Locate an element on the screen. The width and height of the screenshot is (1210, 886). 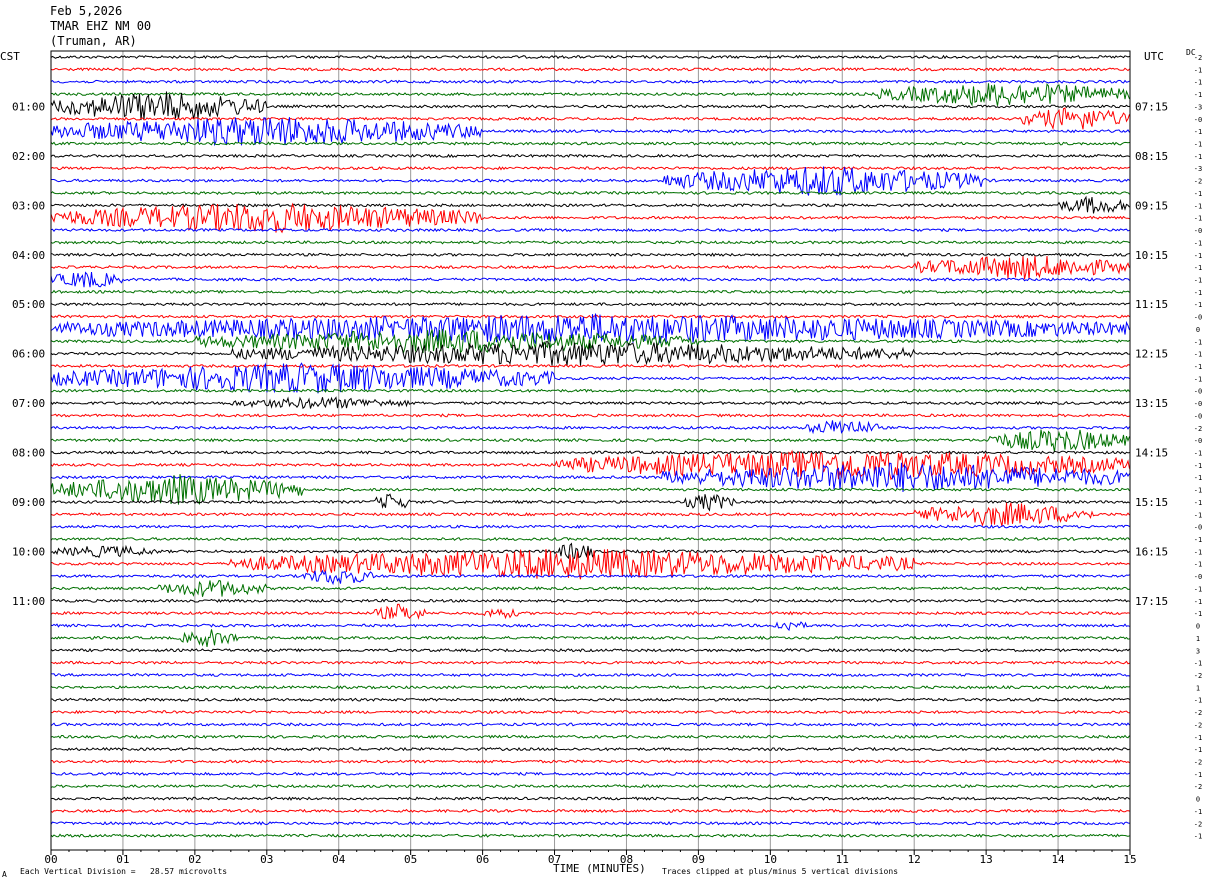
left-hour-label: 11:00 is located at coordinates (28, 601).